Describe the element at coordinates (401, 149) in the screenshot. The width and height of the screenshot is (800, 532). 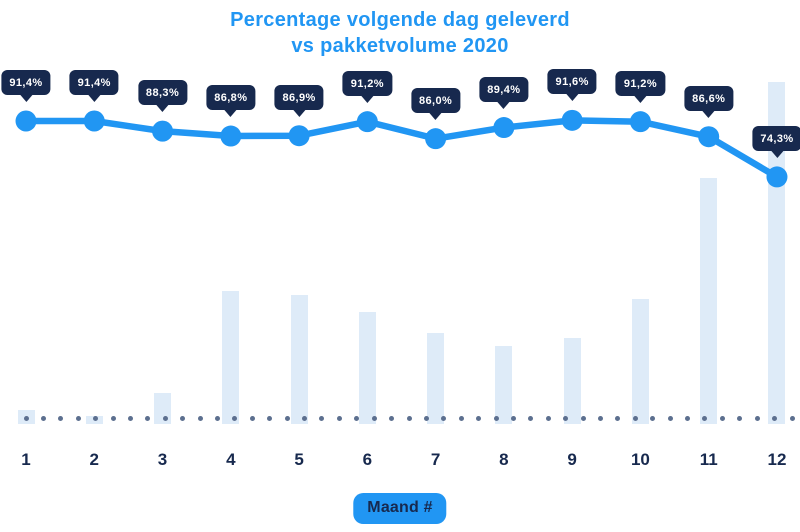
I see `percentage-line` at that location.